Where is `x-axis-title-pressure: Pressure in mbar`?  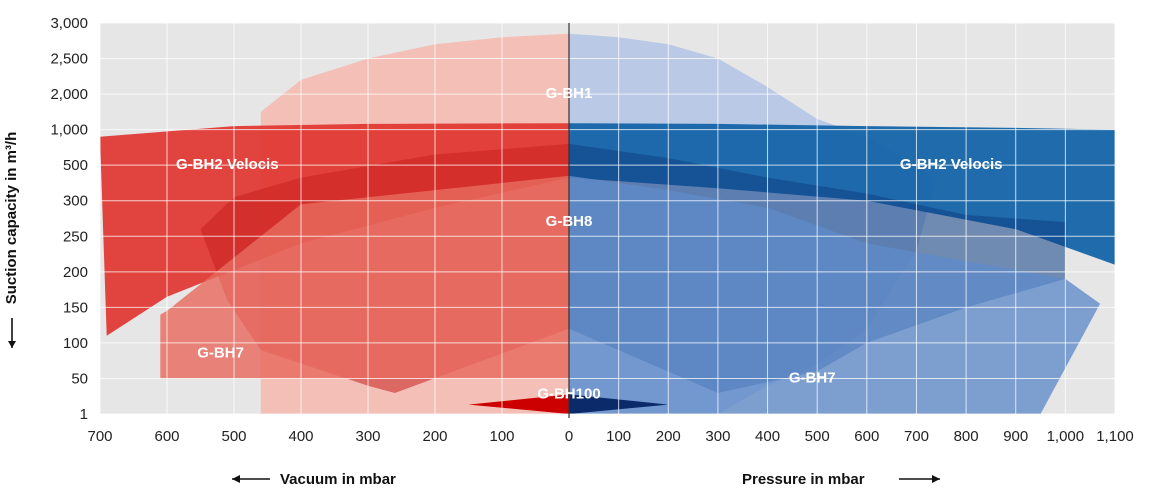 x-axis-title-pressure: Pressure in mbar is located at coordinates (841, 479).